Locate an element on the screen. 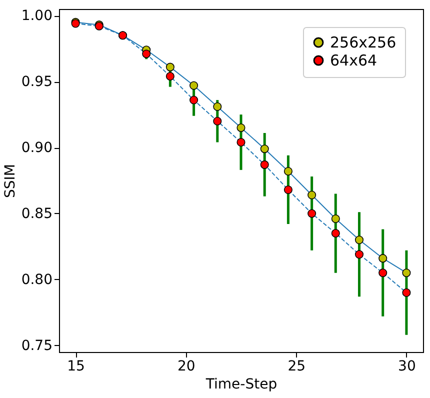  x-tick-label: 20 is located at coordinates (186, 366).